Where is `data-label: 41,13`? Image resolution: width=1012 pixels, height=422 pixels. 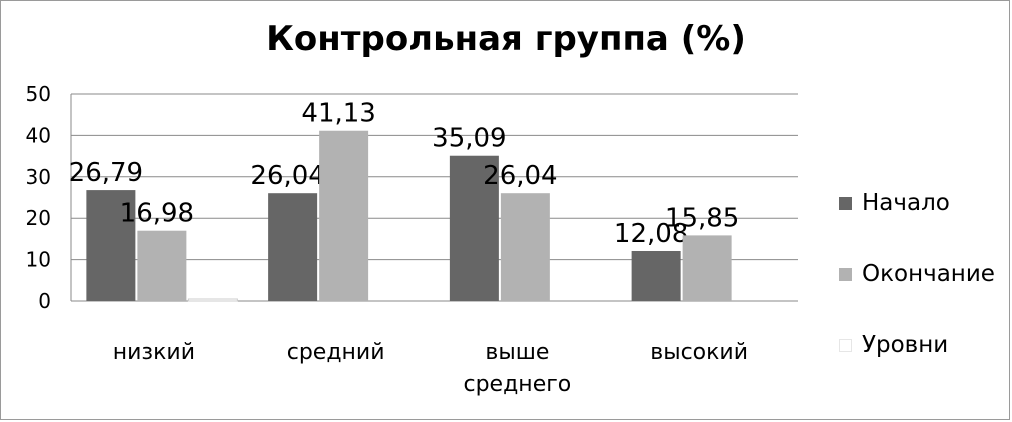
data-label: 41,13 is located at coordinates (338, 114).